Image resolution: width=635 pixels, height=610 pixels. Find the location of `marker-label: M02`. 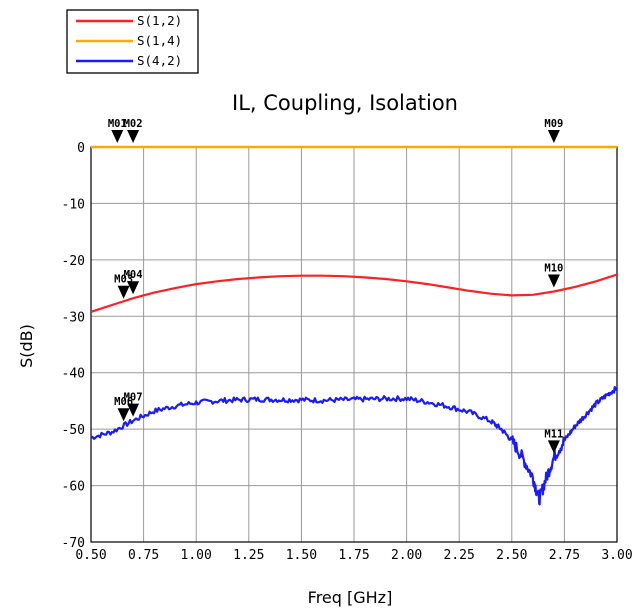

marker-label: M02 is located at coordinates (133, 124).